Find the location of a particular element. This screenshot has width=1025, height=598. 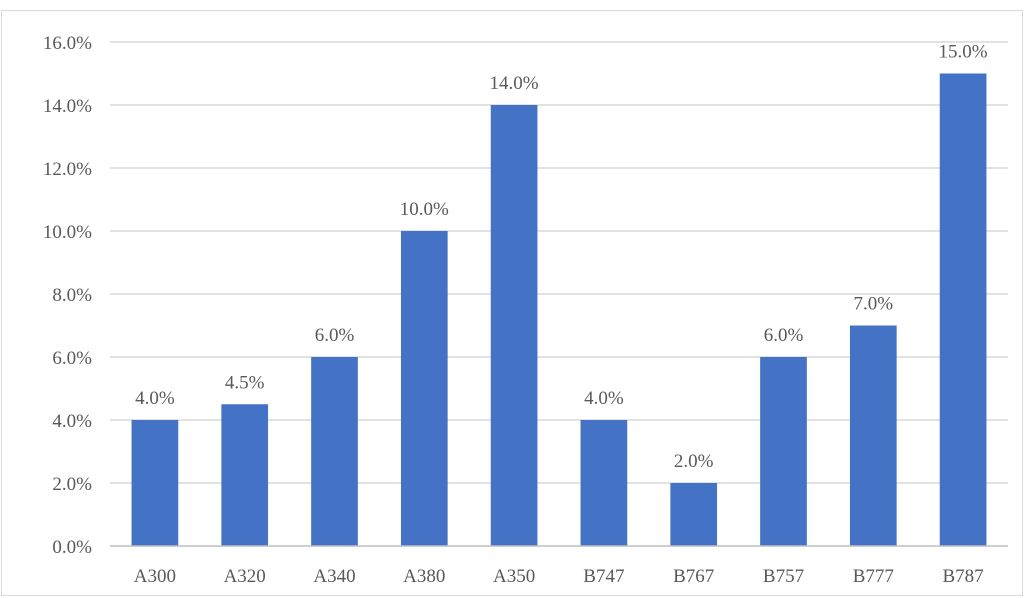

data-label: 10.0% is located at coordinates (424, 209).